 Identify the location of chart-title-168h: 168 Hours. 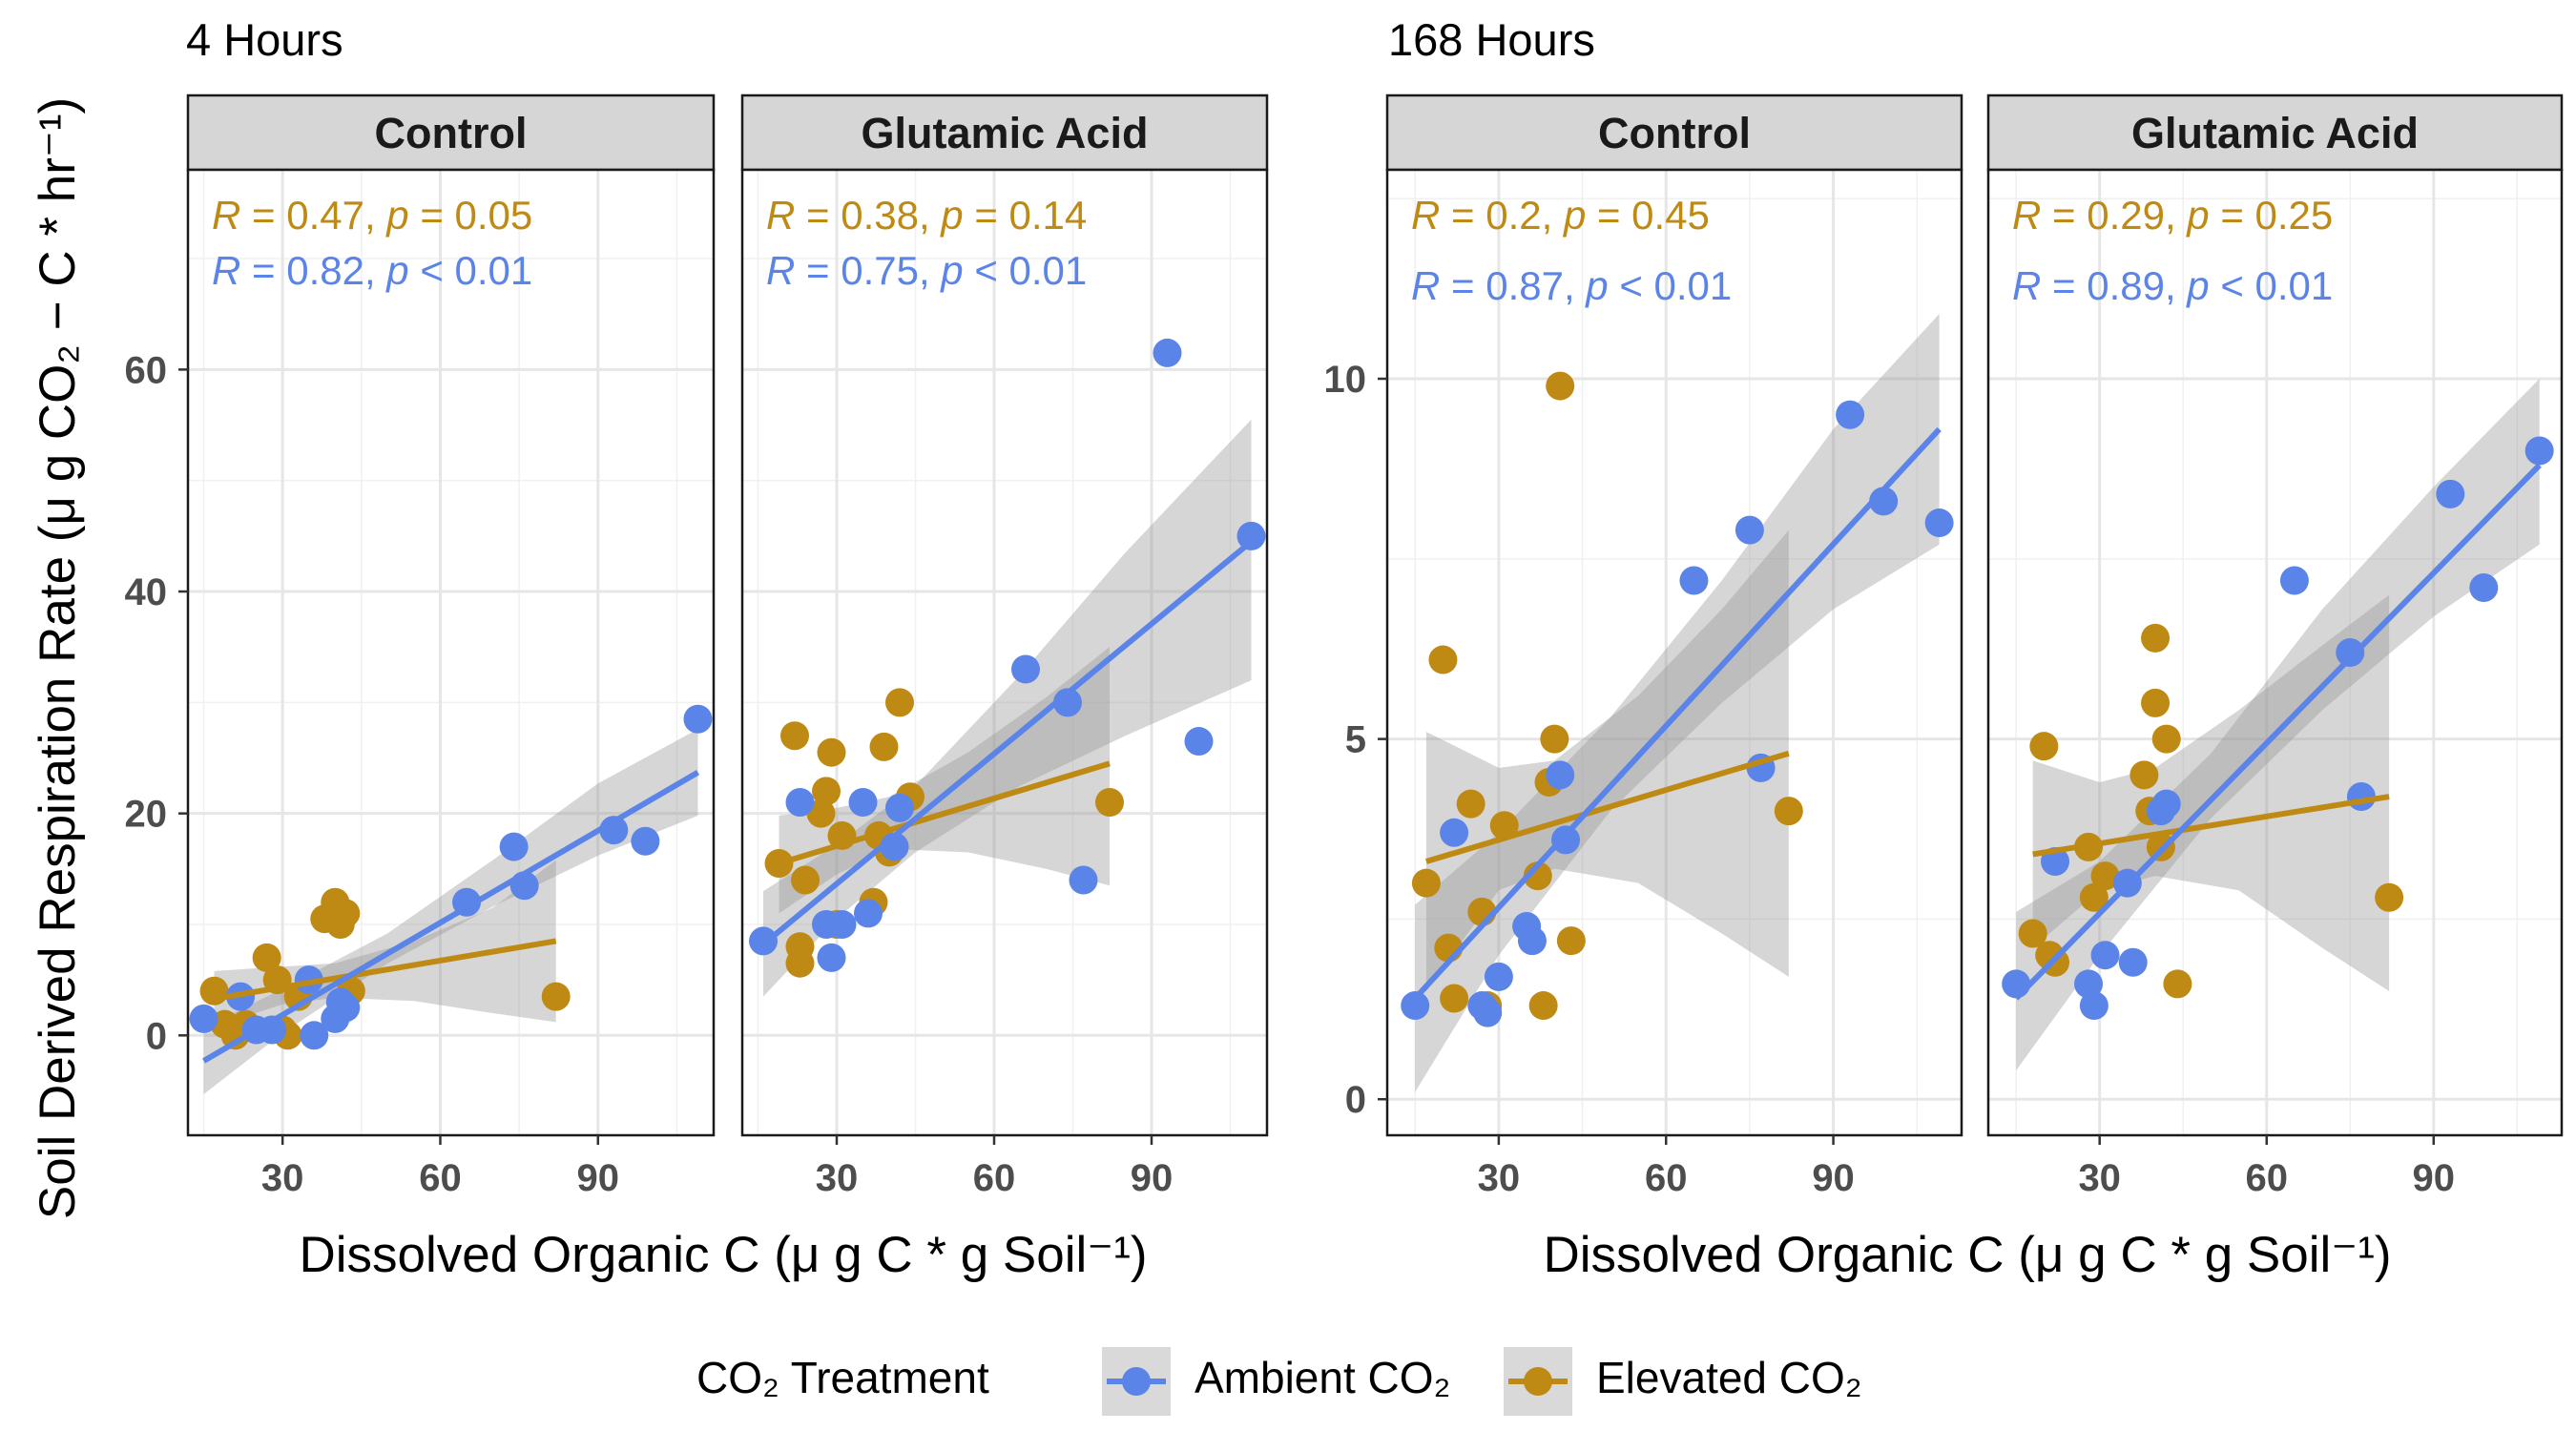
(1491, 39).